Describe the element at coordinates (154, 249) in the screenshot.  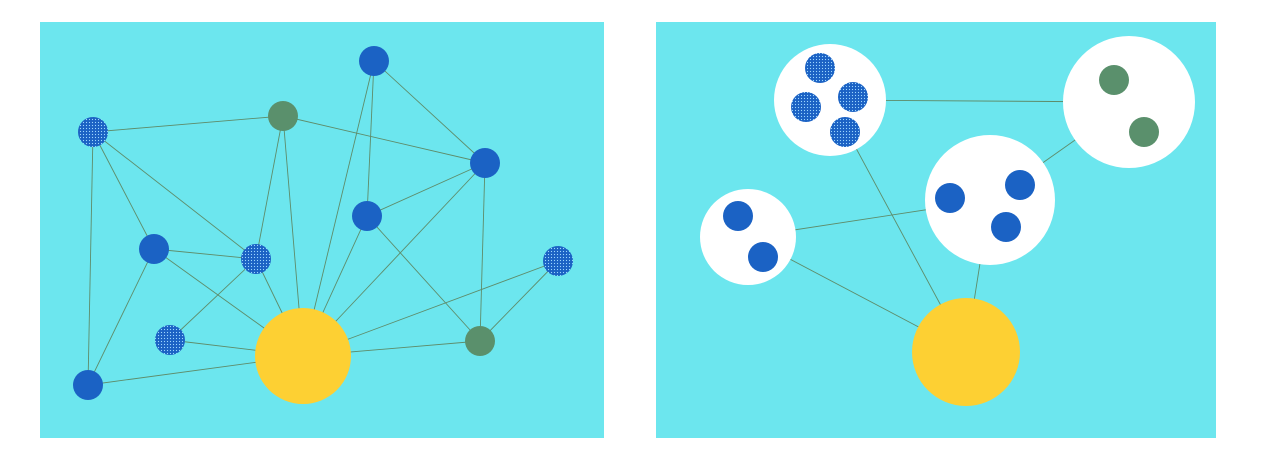
I see `node-n5` at that location.